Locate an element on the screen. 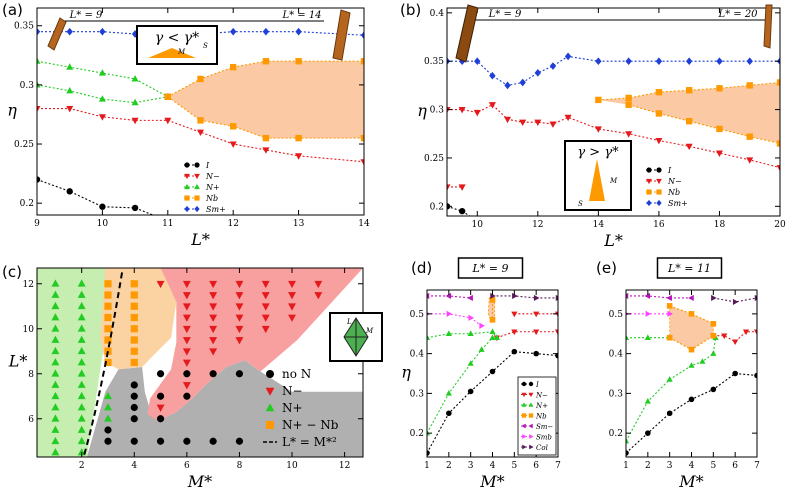 Image resolution: width=789 pixels, height=493 pixels. y-tick-label: 0.35 is located at coordinates (434, 62).